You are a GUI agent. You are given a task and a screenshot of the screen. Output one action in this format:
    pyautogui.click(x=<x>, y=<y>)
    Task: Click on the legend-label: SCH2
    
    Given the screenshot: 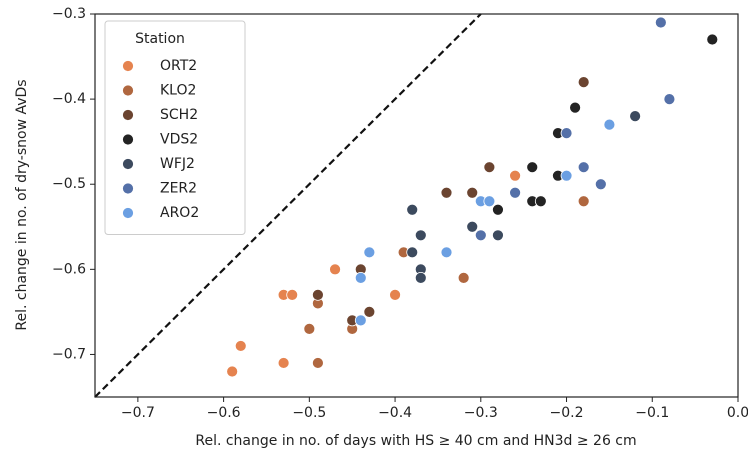 What is the action you would take?
    pyautogui.click(x=179, y=115)
    